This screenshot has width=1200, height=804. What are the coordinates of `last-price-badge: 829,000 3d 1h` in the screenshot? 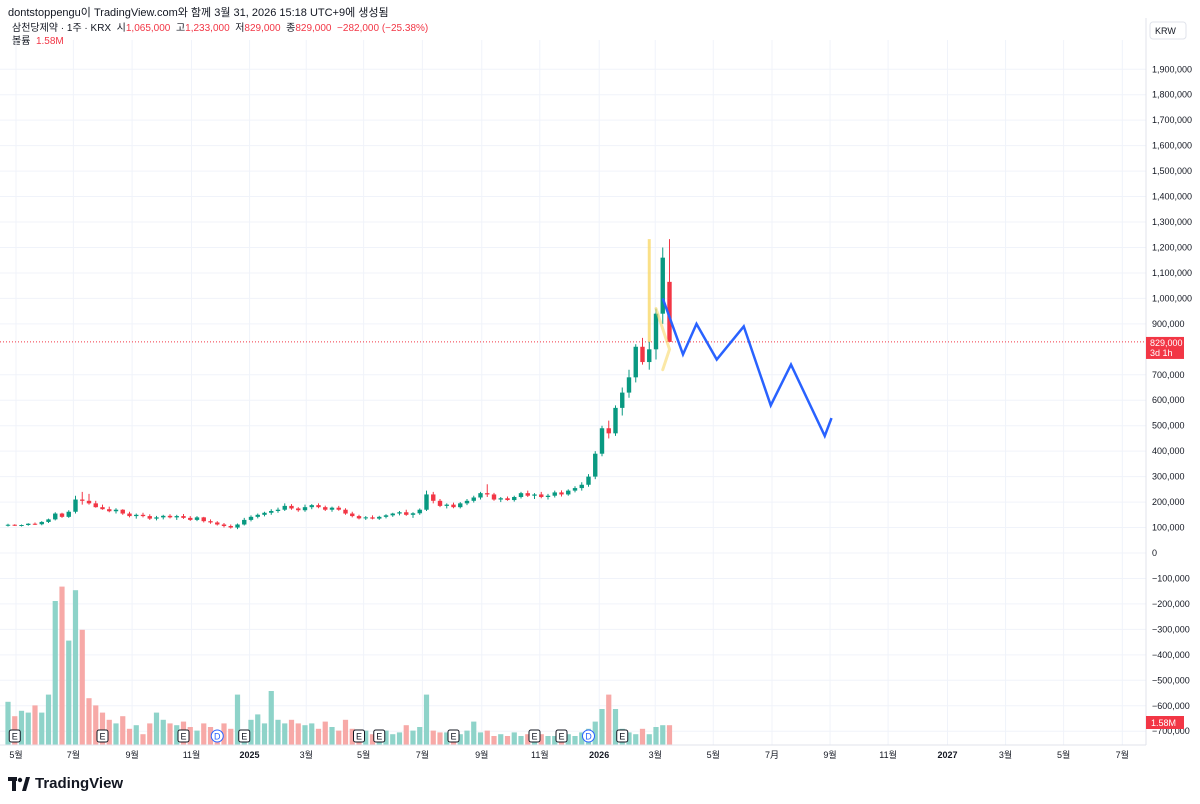 It's located at (1165, 347).